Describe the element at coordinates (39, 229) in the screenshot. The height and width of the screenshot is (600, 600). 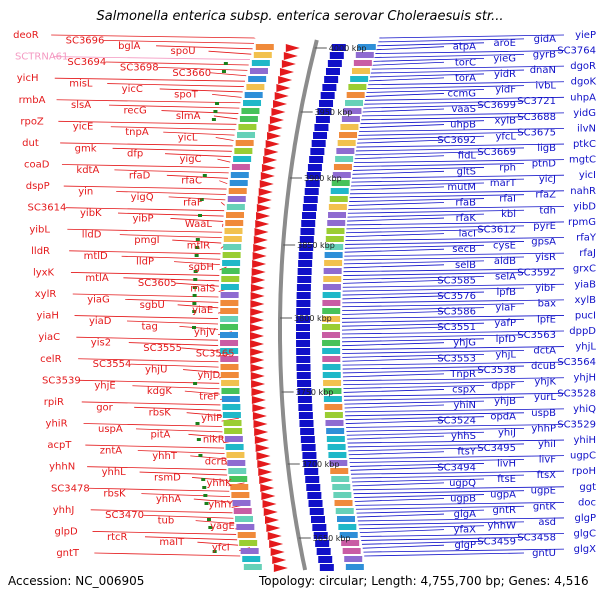
I see `gene-label: yibL` at that location.